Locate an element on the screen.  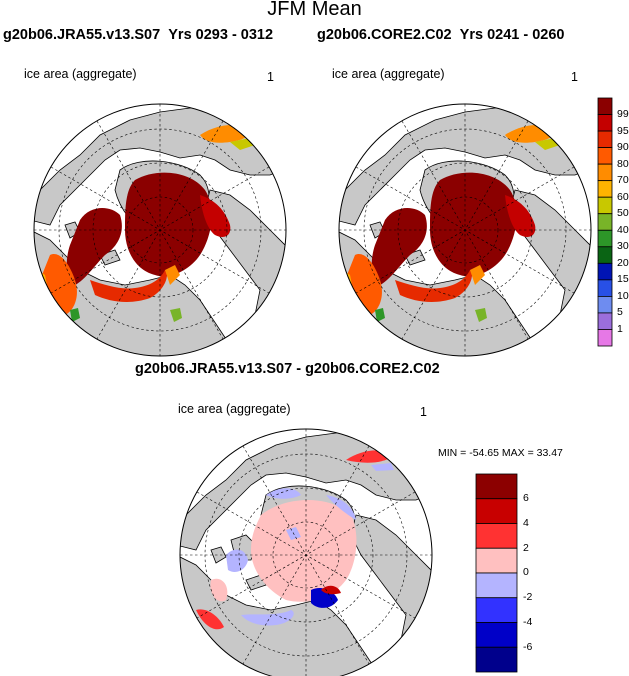
diff-title: g20b06.JRA55.v13.S07 - g20b06.CORE2.C02 is located at coordinates (287, 369).